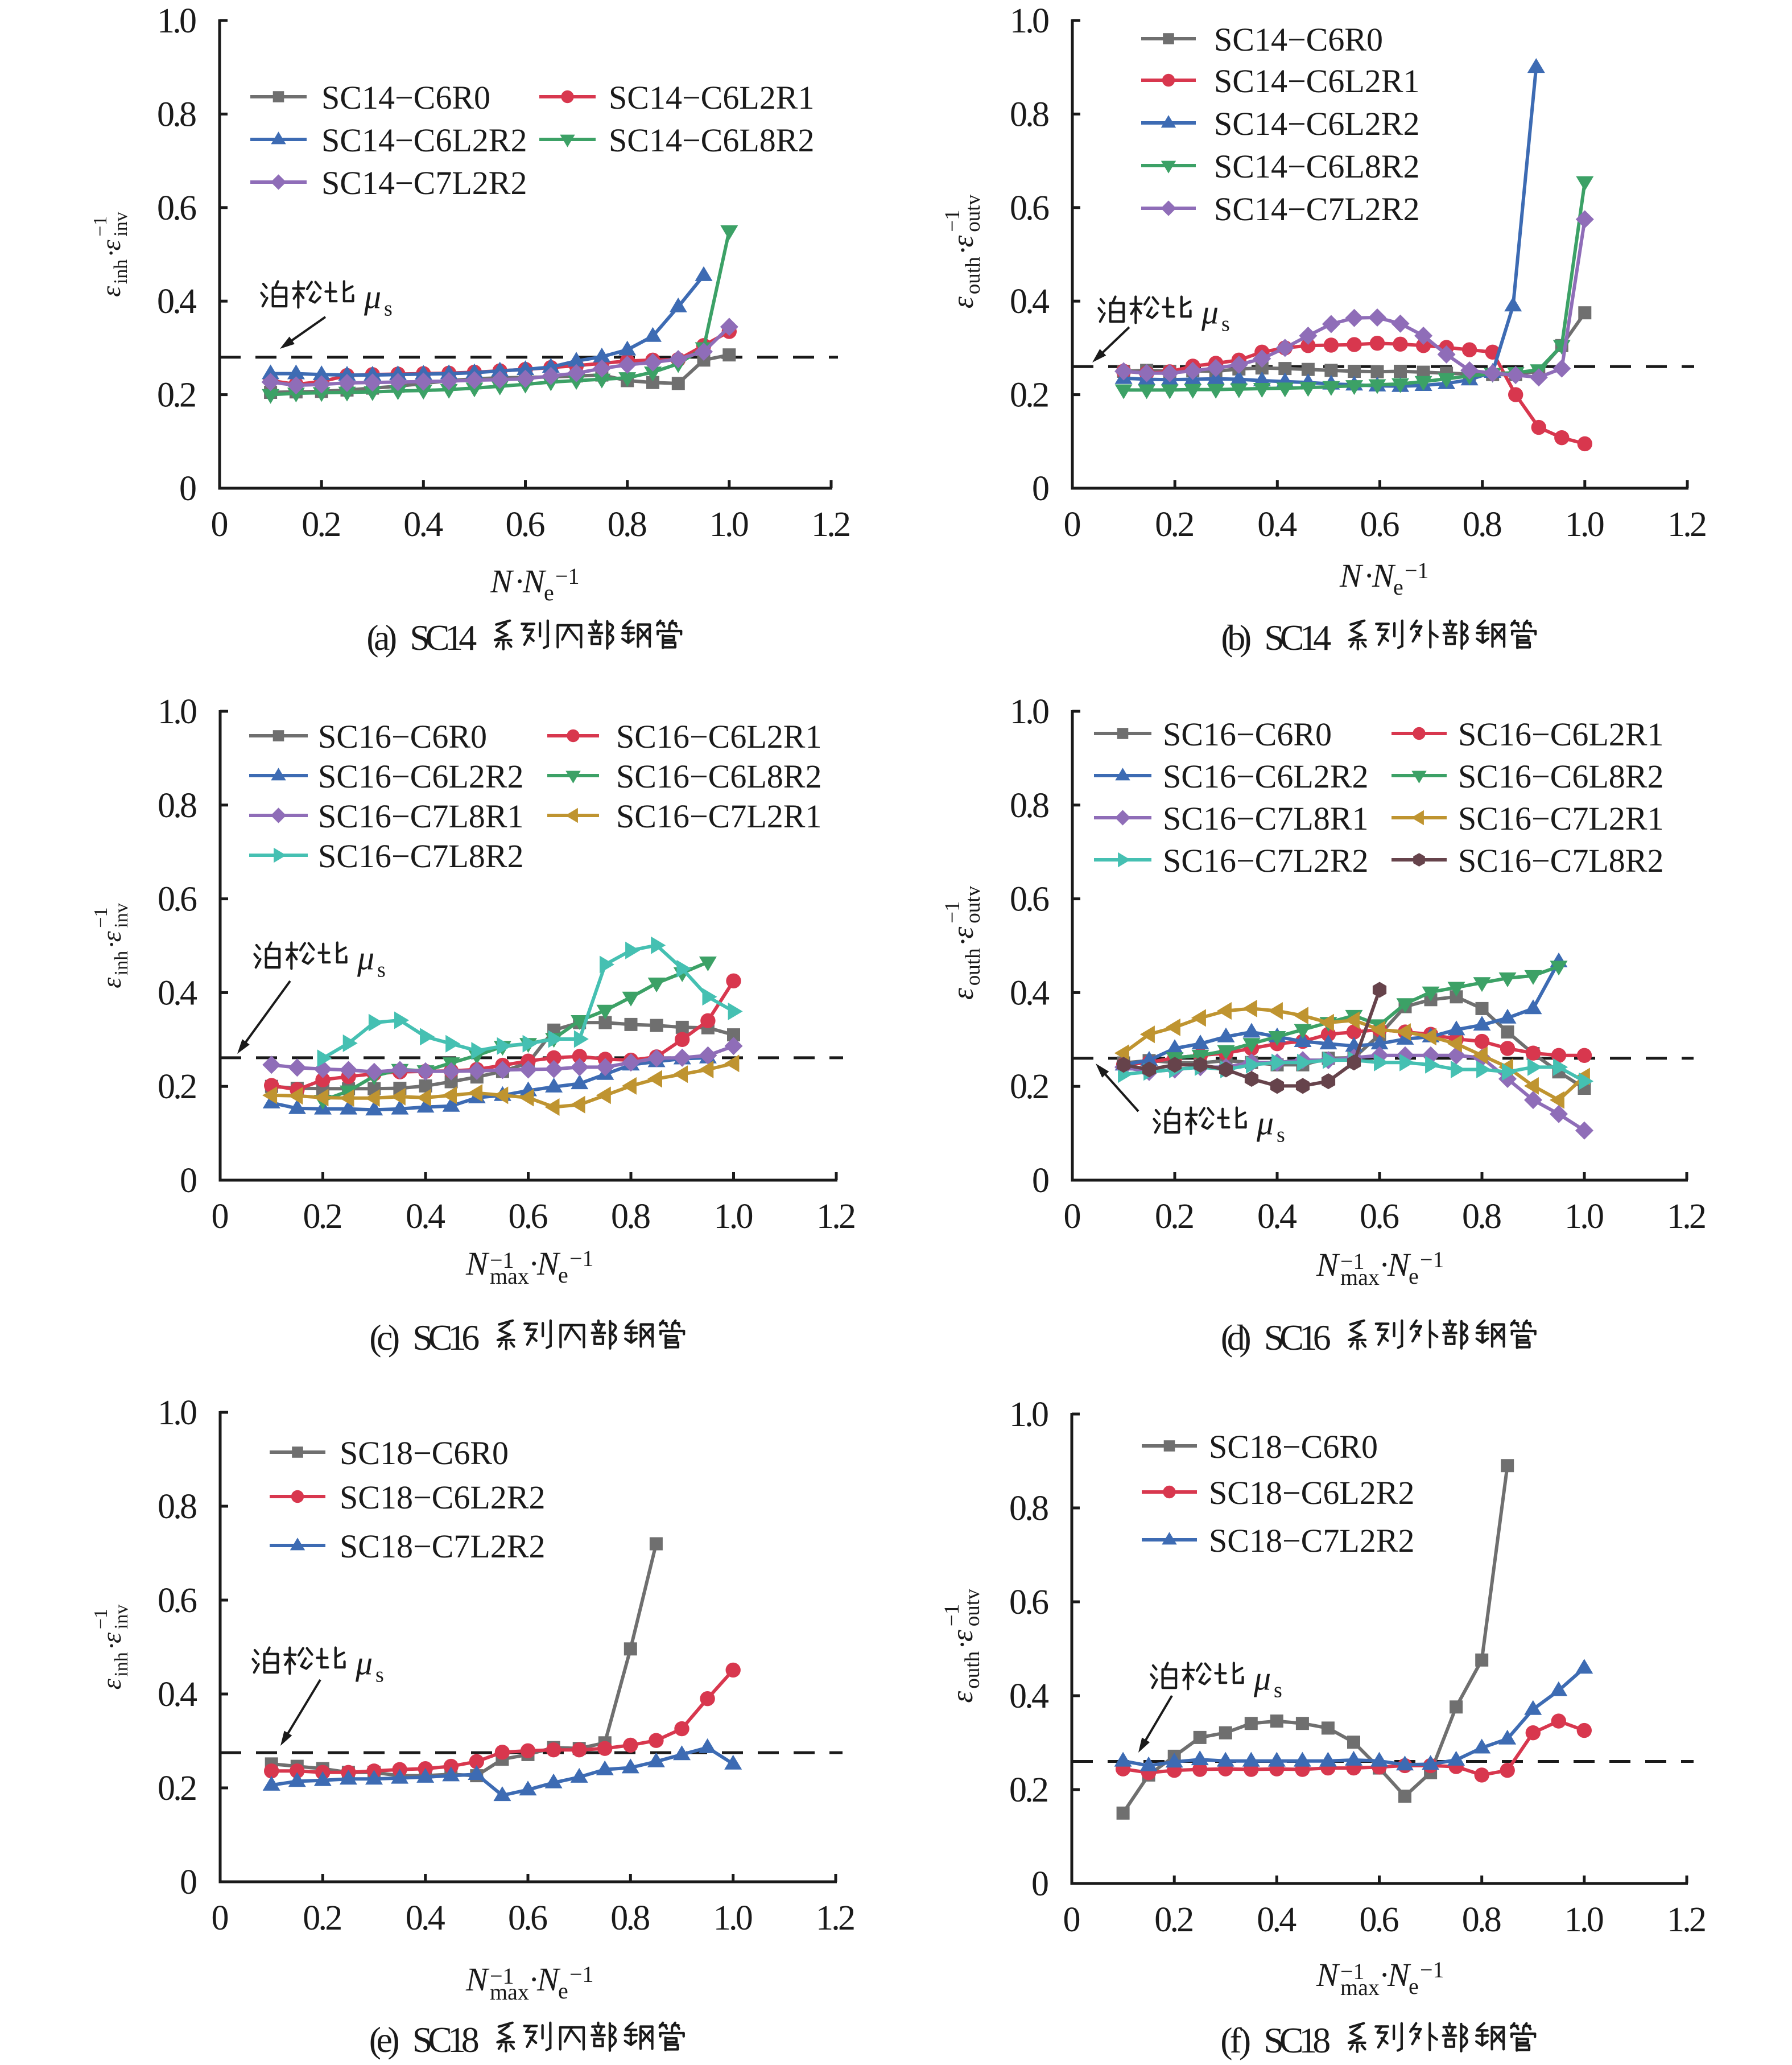 The image size is (1792, 2065). Describe the element at coordinates (1247, 734) in the screenshot. I see `svg-text: SC16−C6R0` at that location.